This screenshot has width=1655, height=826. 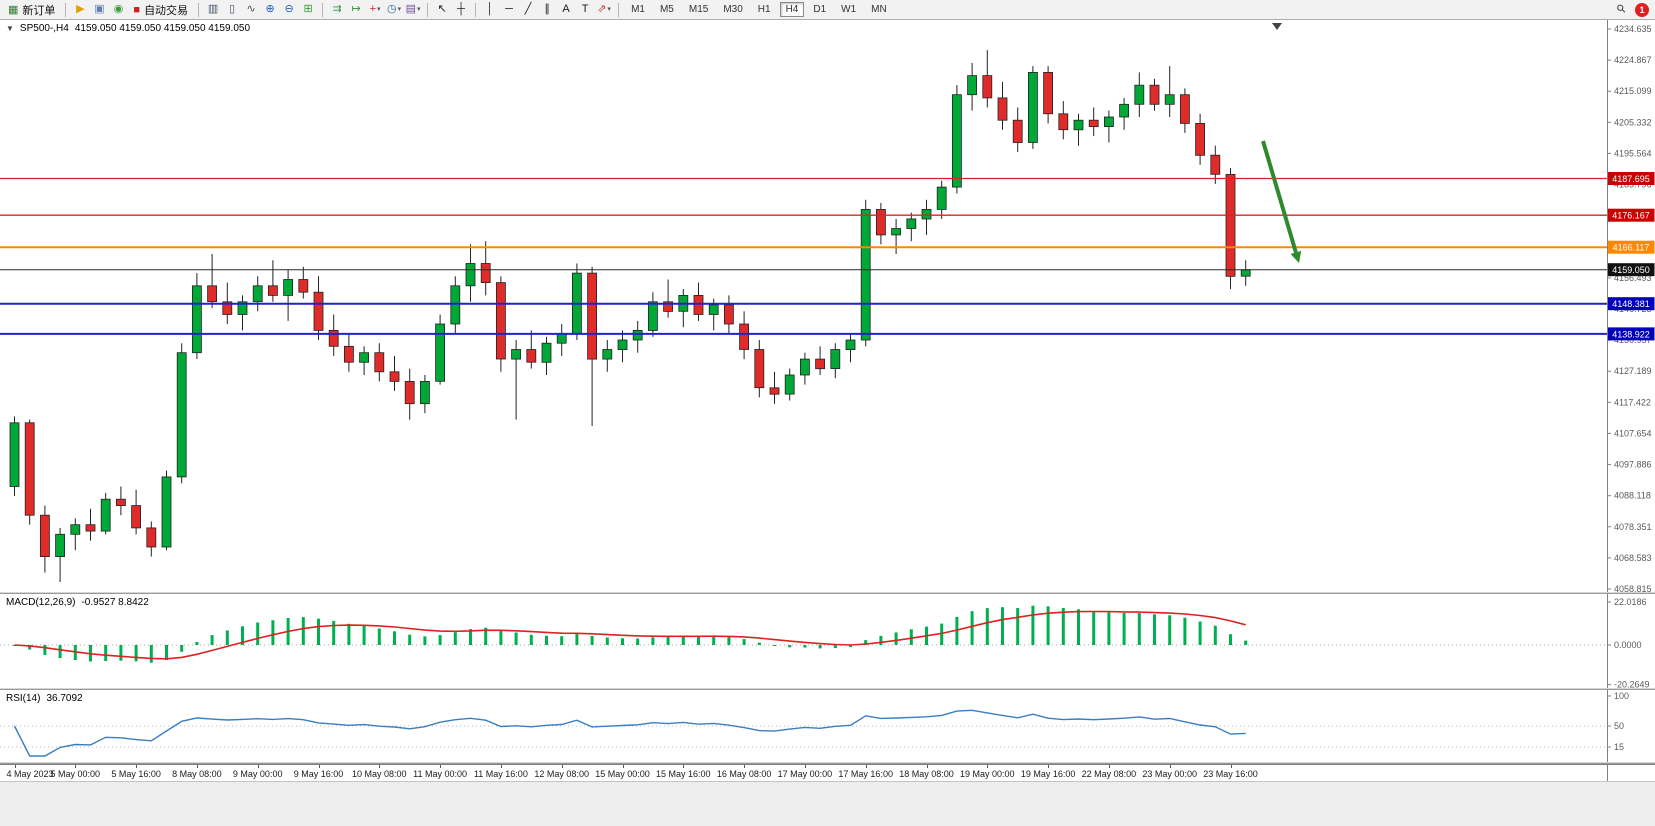 What do you see at coordinates (375, 9) in the screenshot?
I see `indicators-button: + ▾` at bounding box center [375, 9].